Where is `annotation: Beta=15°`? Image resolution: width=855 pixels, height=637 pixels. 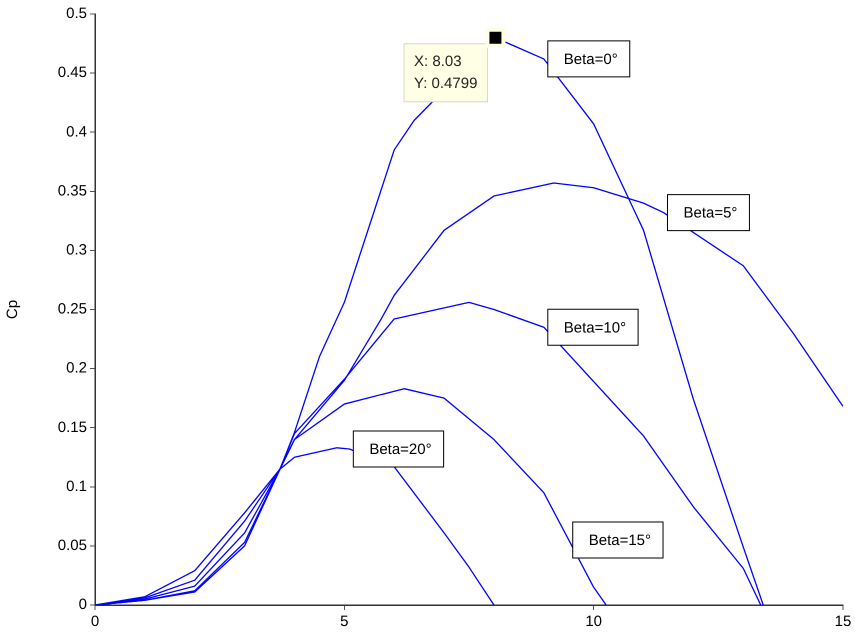 annotation: Beta=15° is located at coordinates (620, 541).